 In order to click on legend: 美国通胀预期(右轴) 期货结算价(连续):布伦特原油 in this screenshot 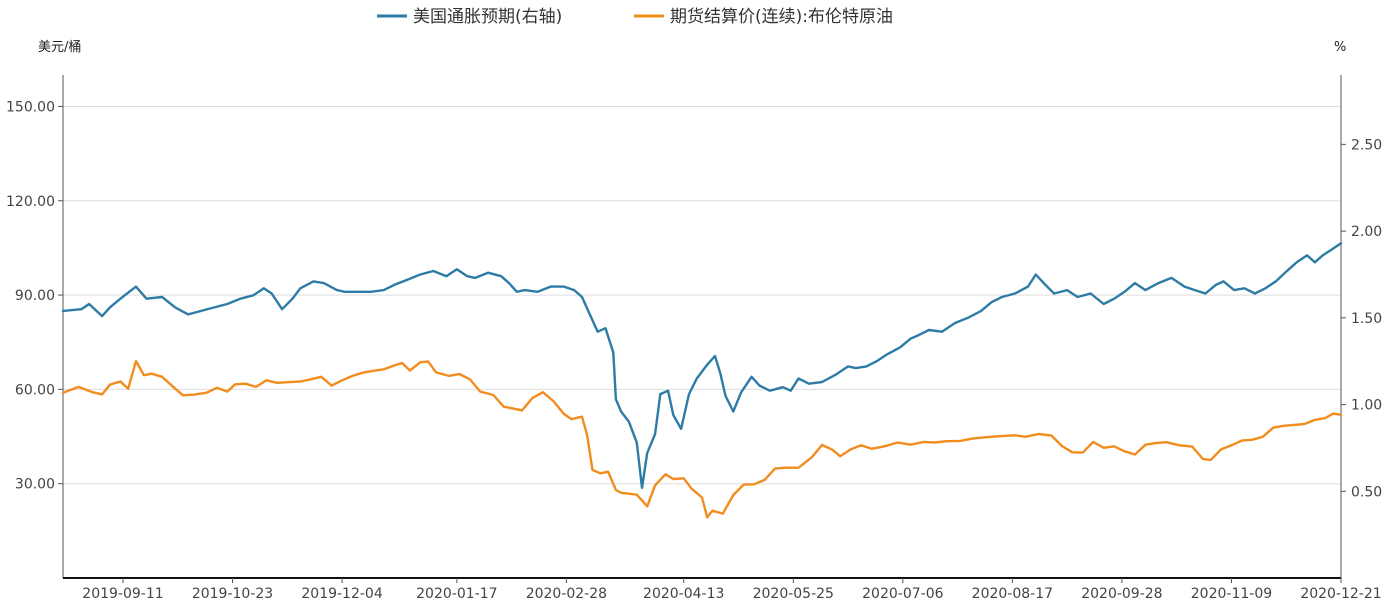, I will do `click(635, 17)`.